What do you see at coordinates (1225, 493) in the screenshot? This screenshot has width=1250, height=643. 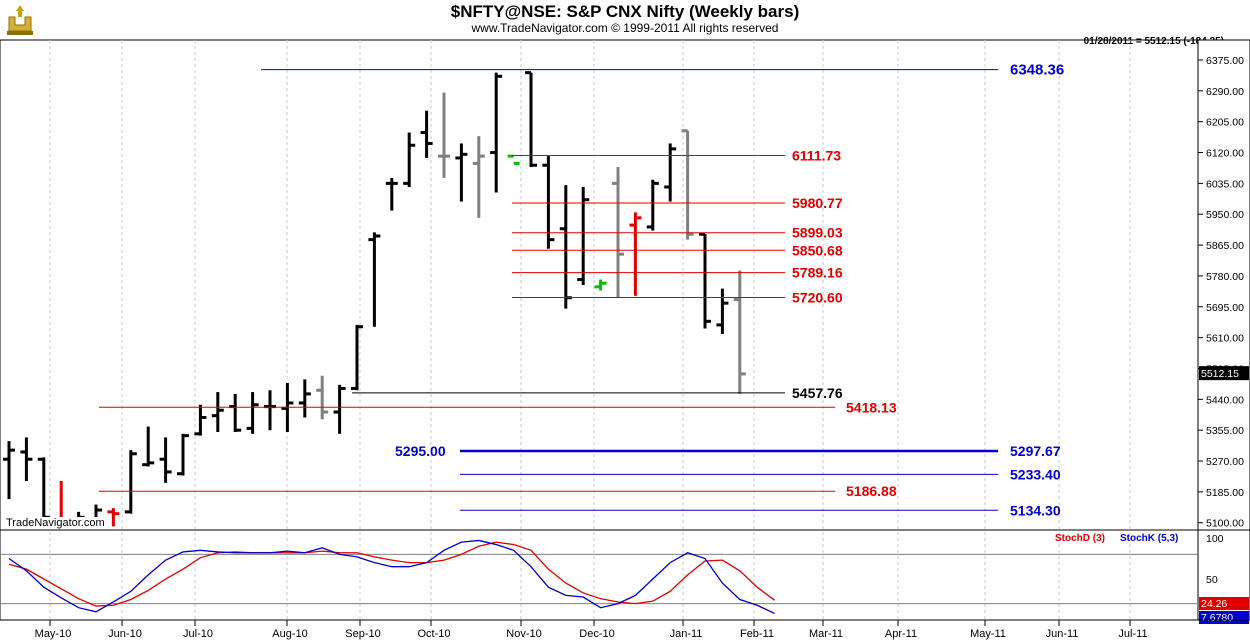 I see `y-tick-label: 5185.00` at bounding box center [1225, 493].